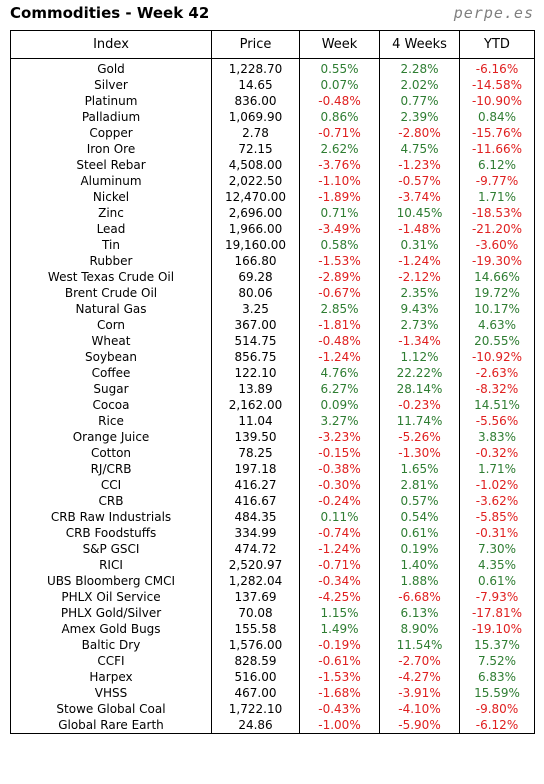  Describe the element at coordinates (339, 709) in the screenshot. I see `cell-week: -0.43%` at that location.